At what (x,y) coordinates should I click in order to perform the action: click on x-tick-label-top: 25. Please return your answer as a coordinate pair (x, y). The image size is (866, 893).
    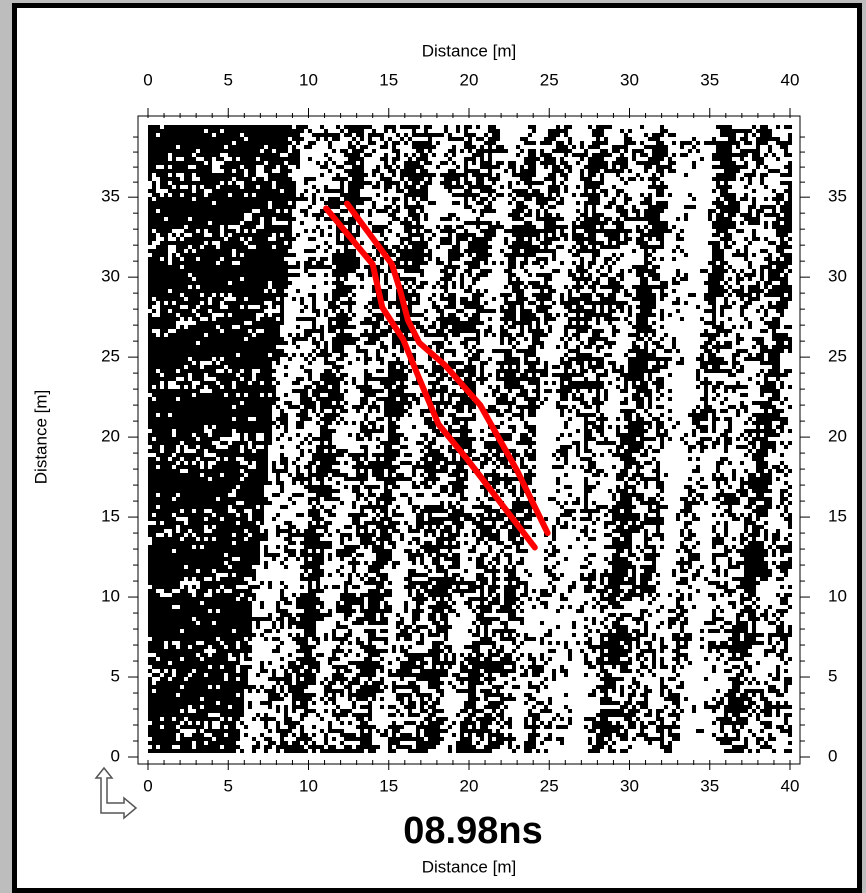
    Looking at the image, I should click on (549, 79).